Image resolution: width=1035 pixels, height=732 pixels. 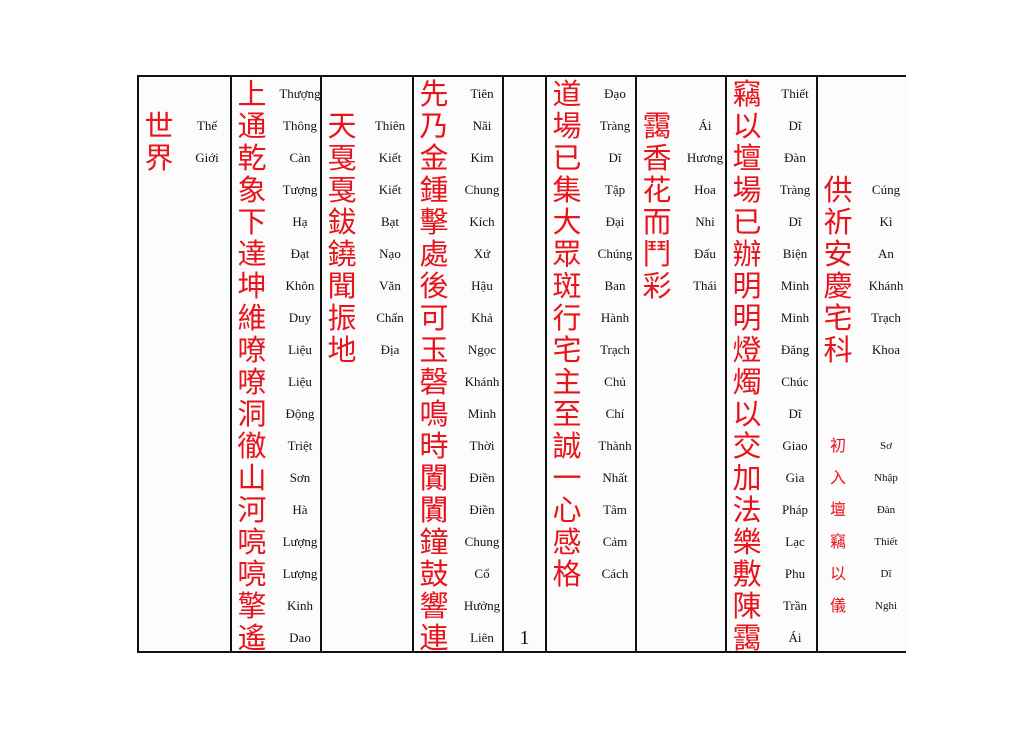 I want to click on vietnamese-reading: Chủ, so click(x=615, y=381).